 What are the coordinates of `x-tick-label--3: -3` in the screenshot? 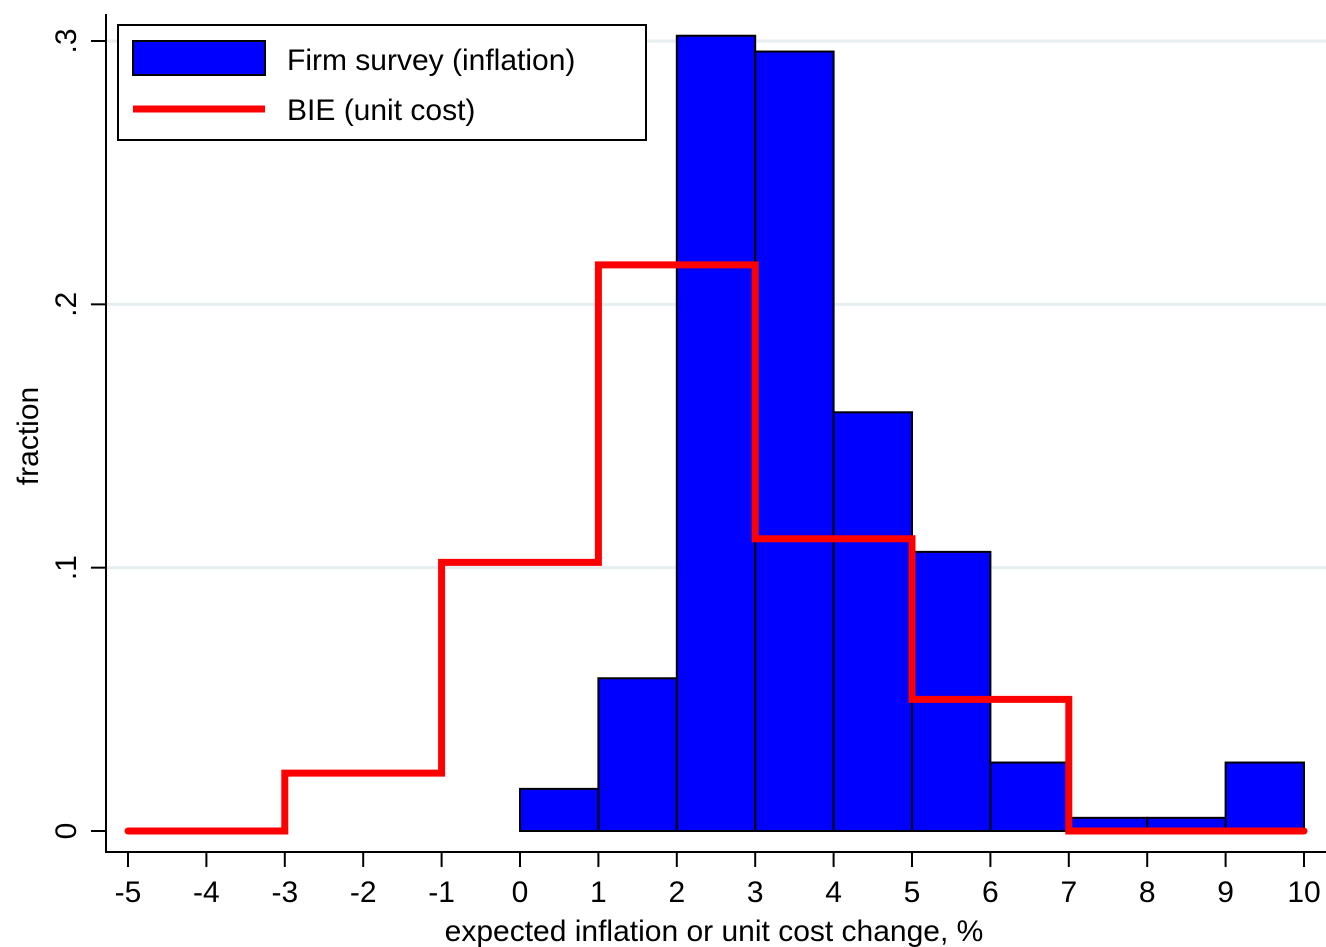 It's located at (284, 892).